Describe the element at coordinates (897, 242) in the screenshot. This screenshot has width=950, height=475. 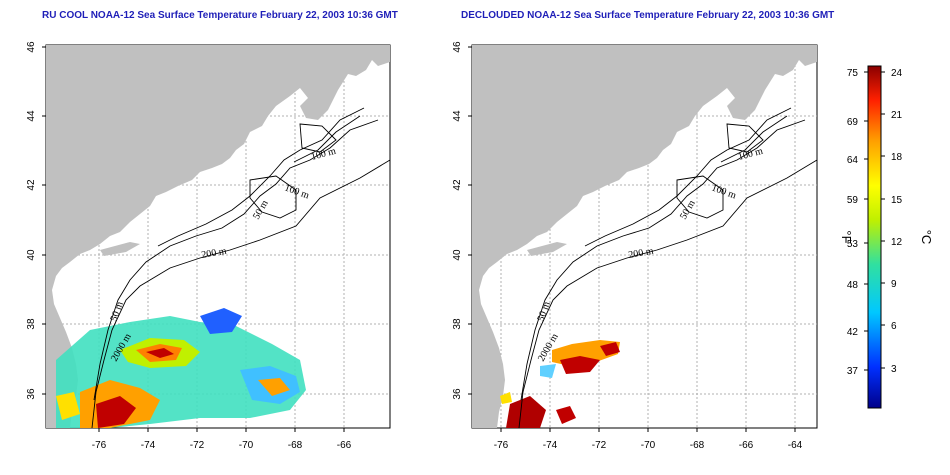
I see `celsius-tick-label: 12` at that location.